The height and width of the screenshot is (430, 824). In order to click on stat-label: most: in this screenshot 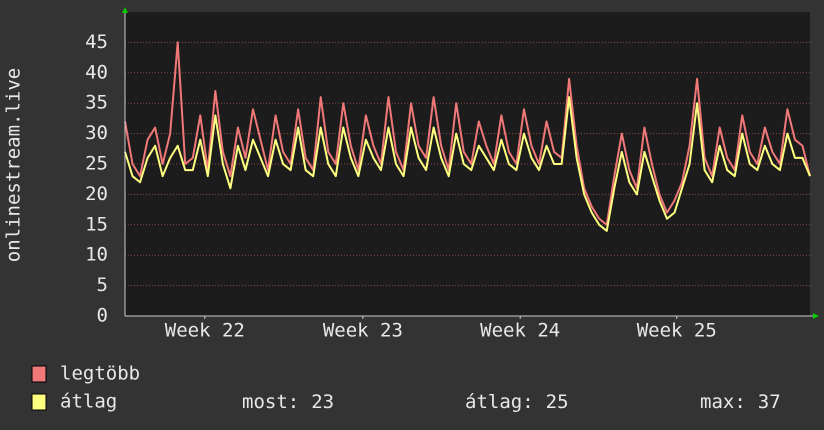, I will do `click(270, 402)`.